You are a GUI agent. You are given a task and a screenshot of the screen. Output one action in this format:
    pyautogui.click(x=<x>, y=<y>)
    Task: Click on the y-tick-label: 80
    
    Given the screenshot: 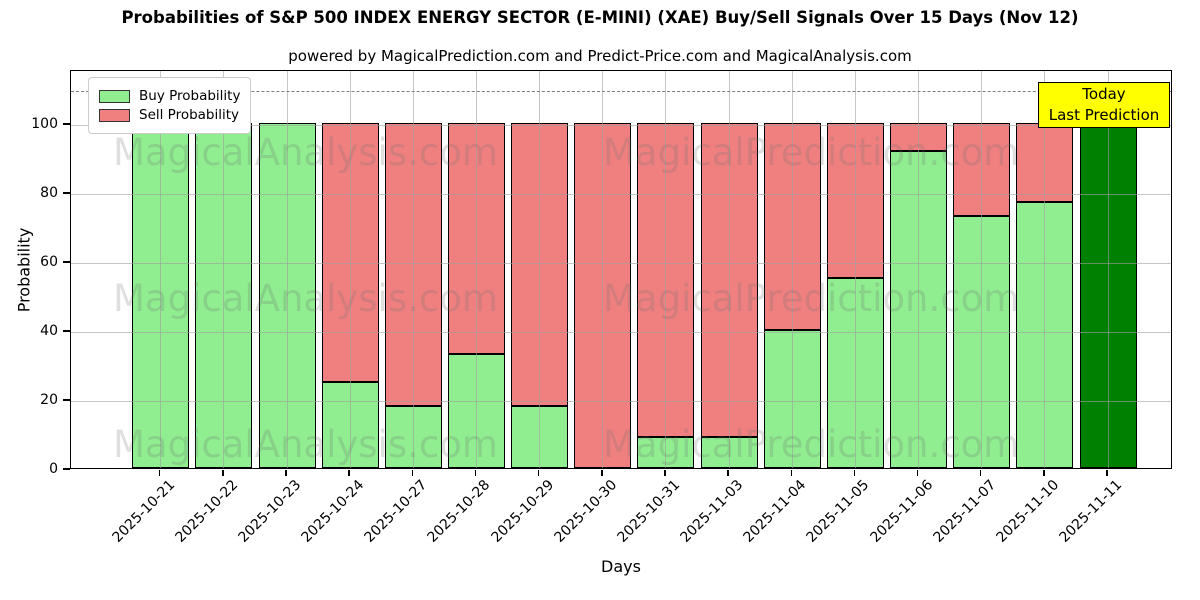 What is the action you would take?
    pyautogui.click(x=49, y=193)
    